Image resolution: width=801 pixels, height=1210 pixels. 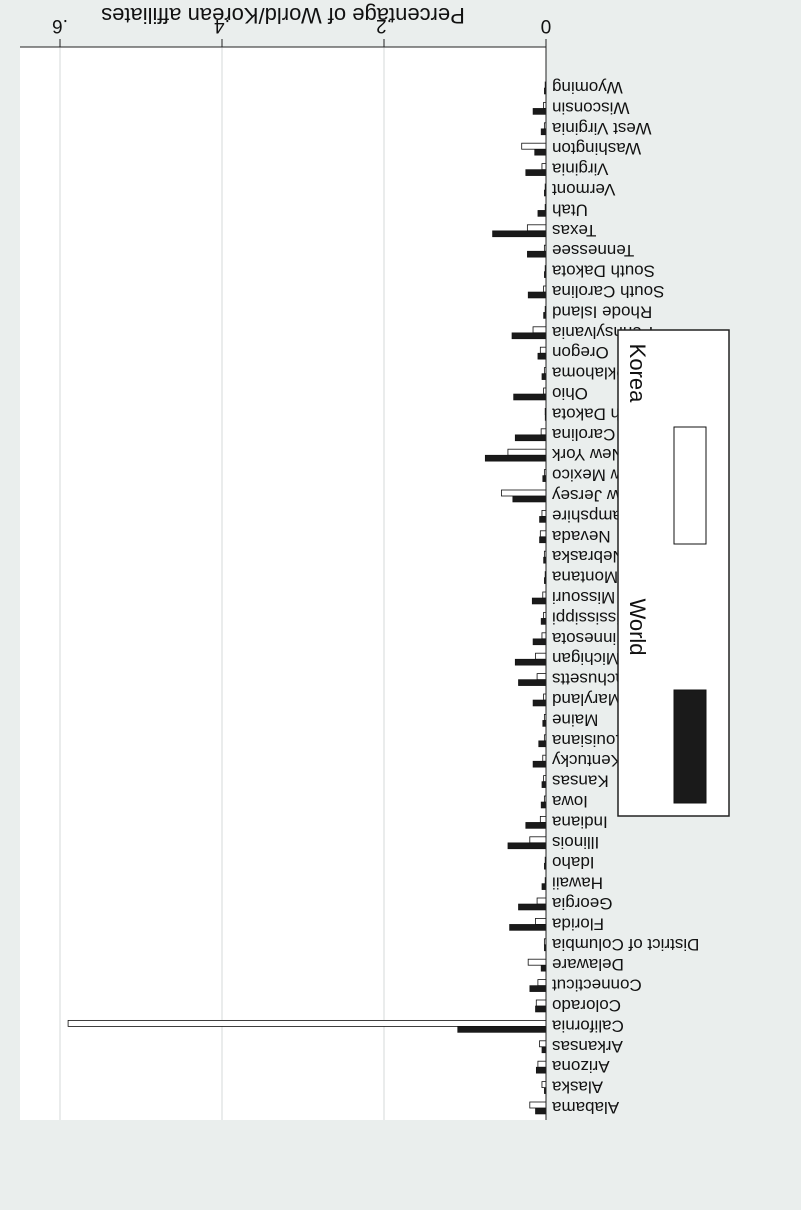 What do you see at coordinates (587, 740) in the screenshot?
I see `category-label: Louisiana` at bounding box center [587, 740].